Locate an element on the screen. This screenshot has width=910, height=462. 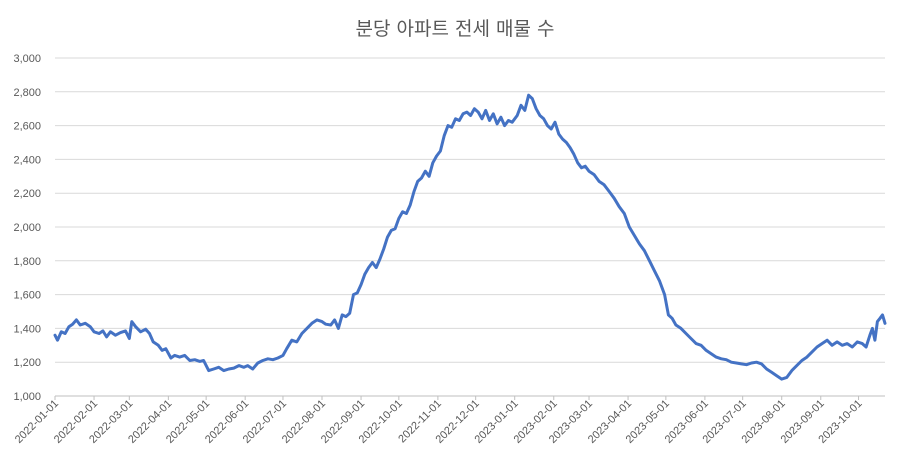
y-tick-label: 3,000 is located at coordinates (27, 59).